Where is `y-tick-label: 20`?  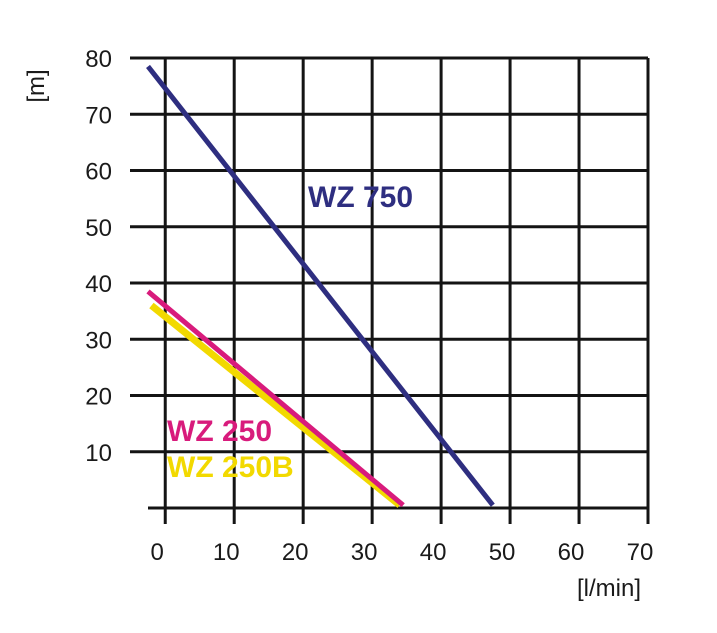 y-tick-label: 20 is located at coordinates (98, 397).